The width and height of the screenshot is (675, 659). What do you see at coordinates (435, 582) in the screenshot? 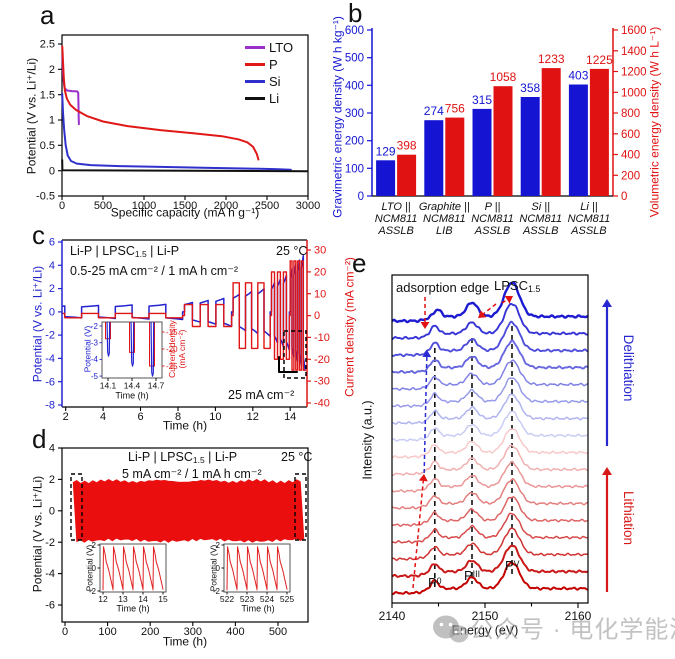
I see `e-p0-peak-label: P0` at bounding box center [435, 582].